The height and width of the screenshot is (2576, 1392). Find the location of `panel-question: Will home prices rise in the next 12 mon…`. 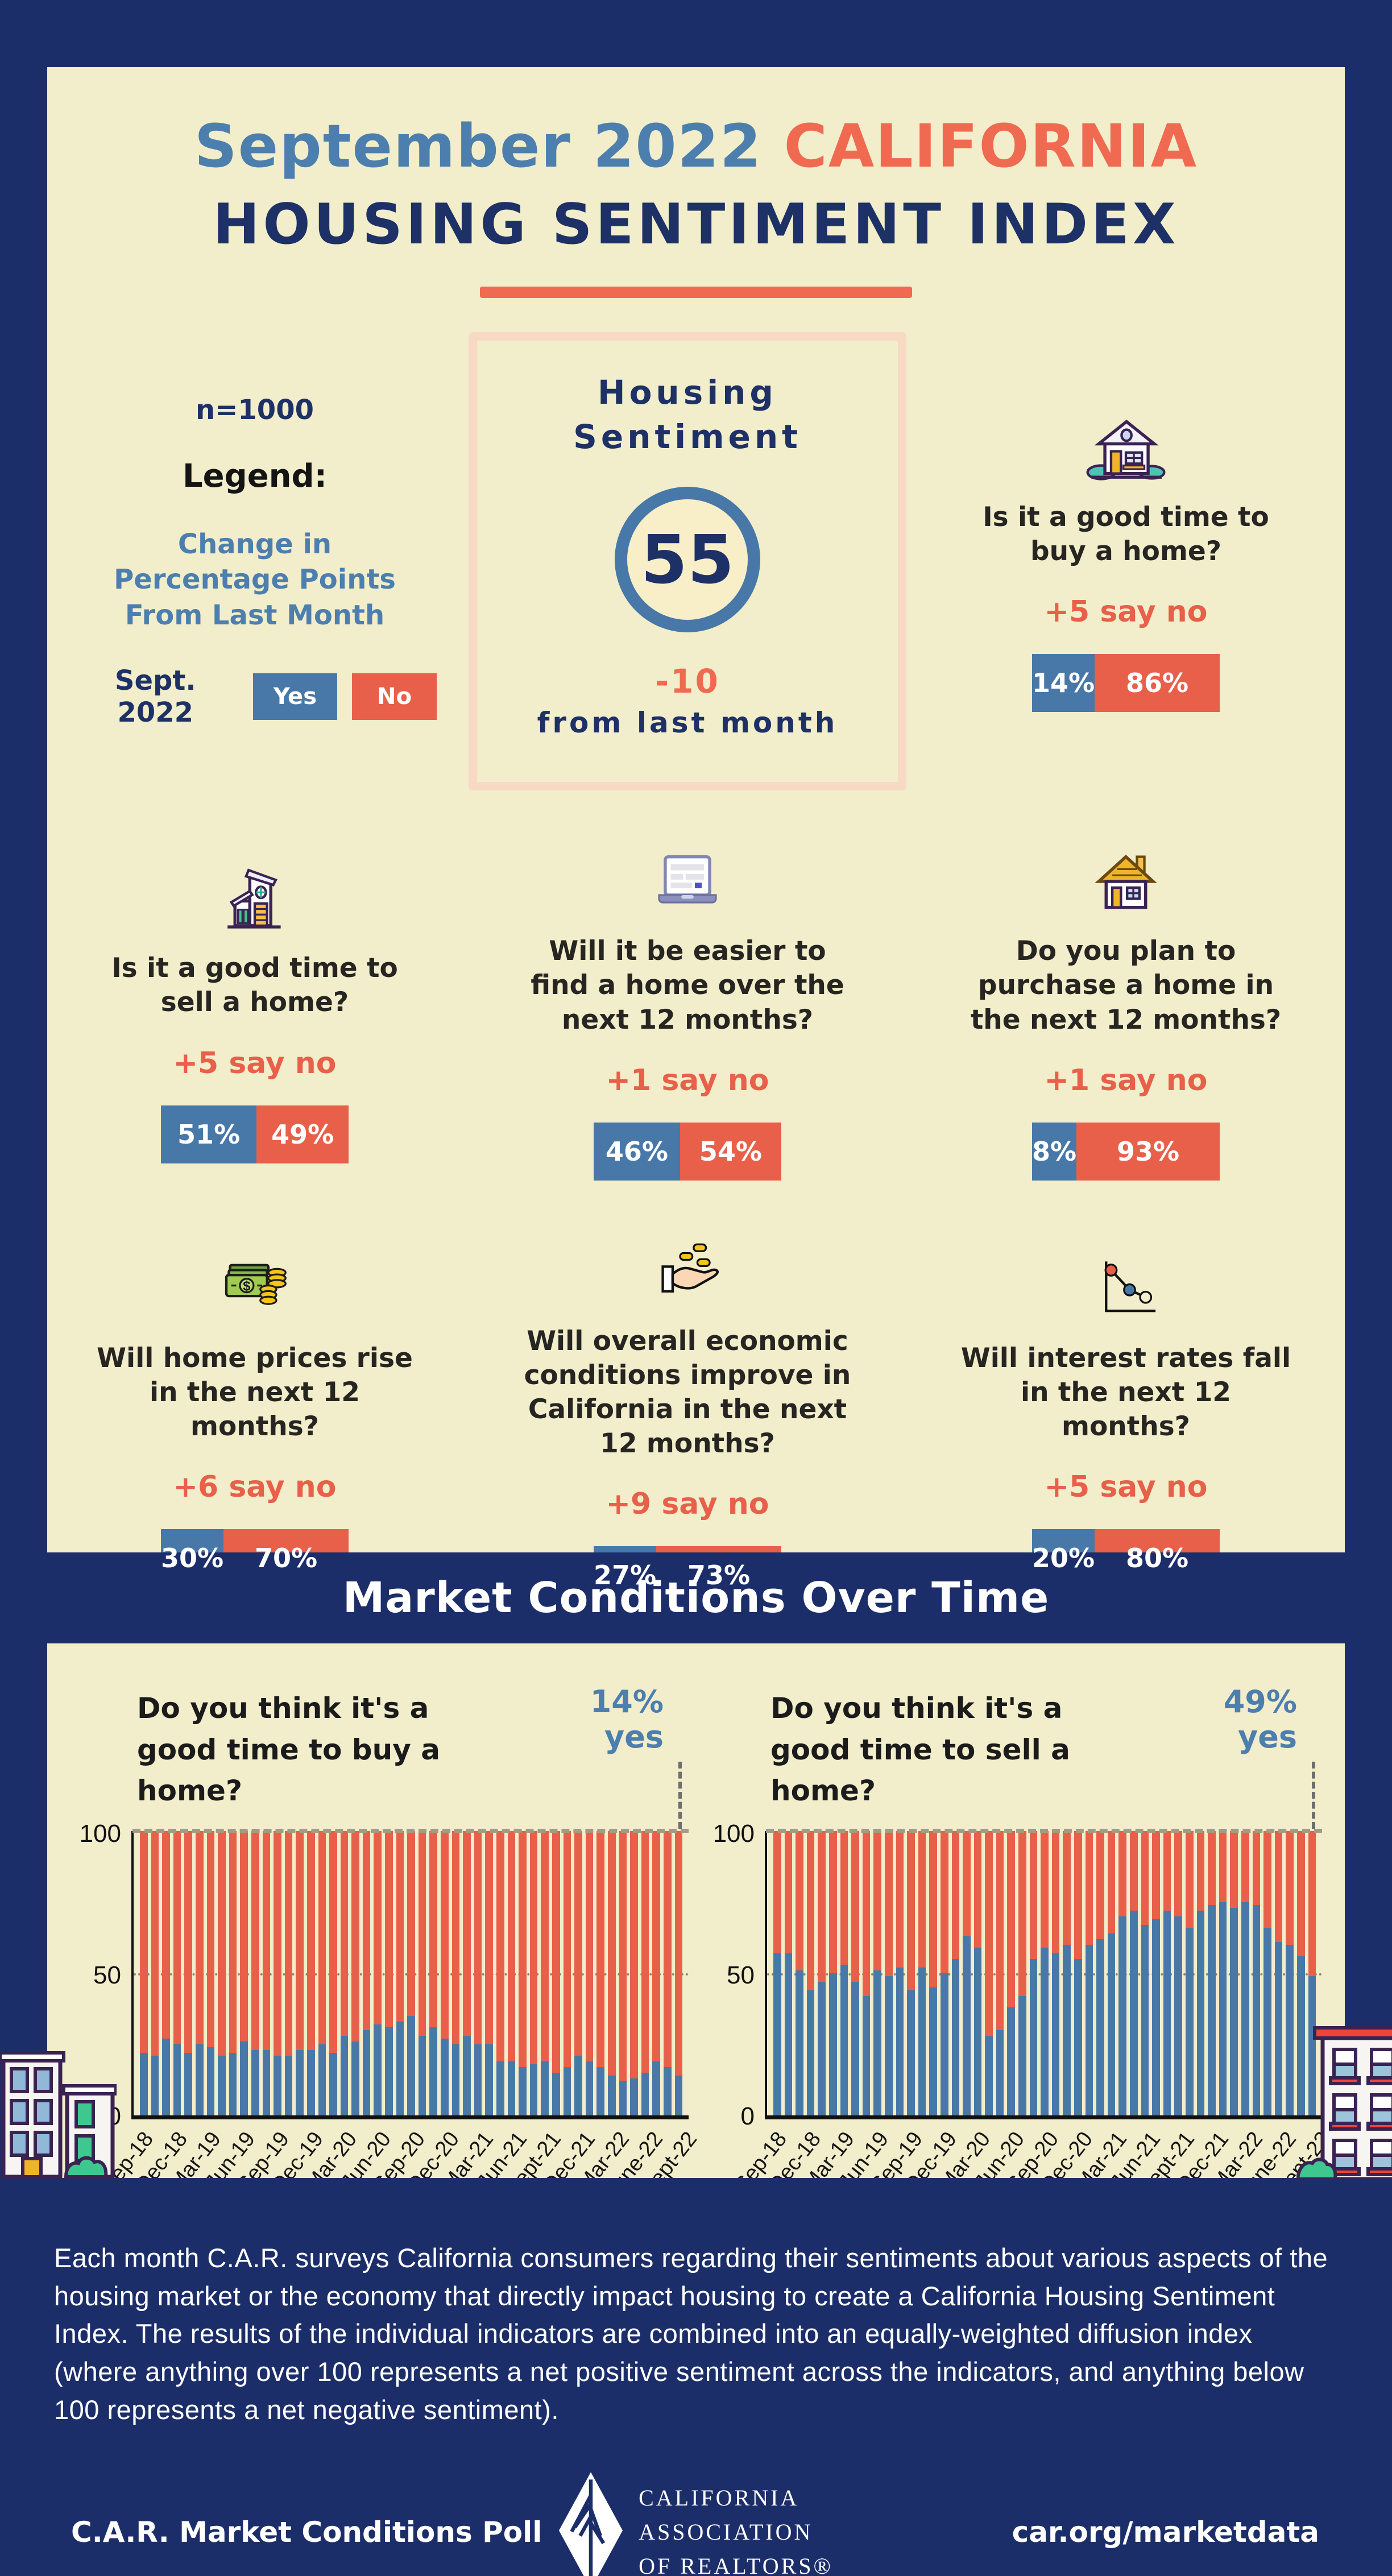

panel-question: Will home prices rise in the next 12 mon… is located at coordinates (255, 1392).